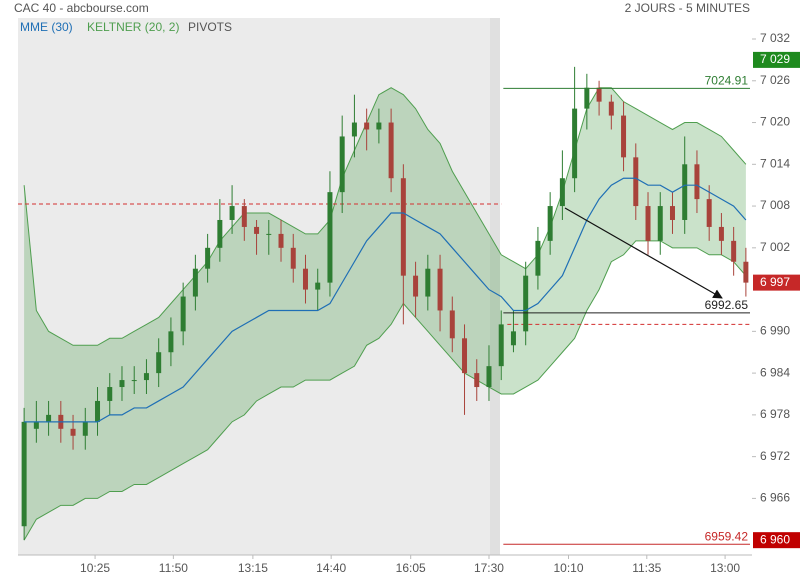 Image resolution: width=800 pixels, height=580 pixels. What do you see at coordinates (727, 305) in the screenshot?
I see `reference-label: 6992.65` at bounding box center [727, 305].